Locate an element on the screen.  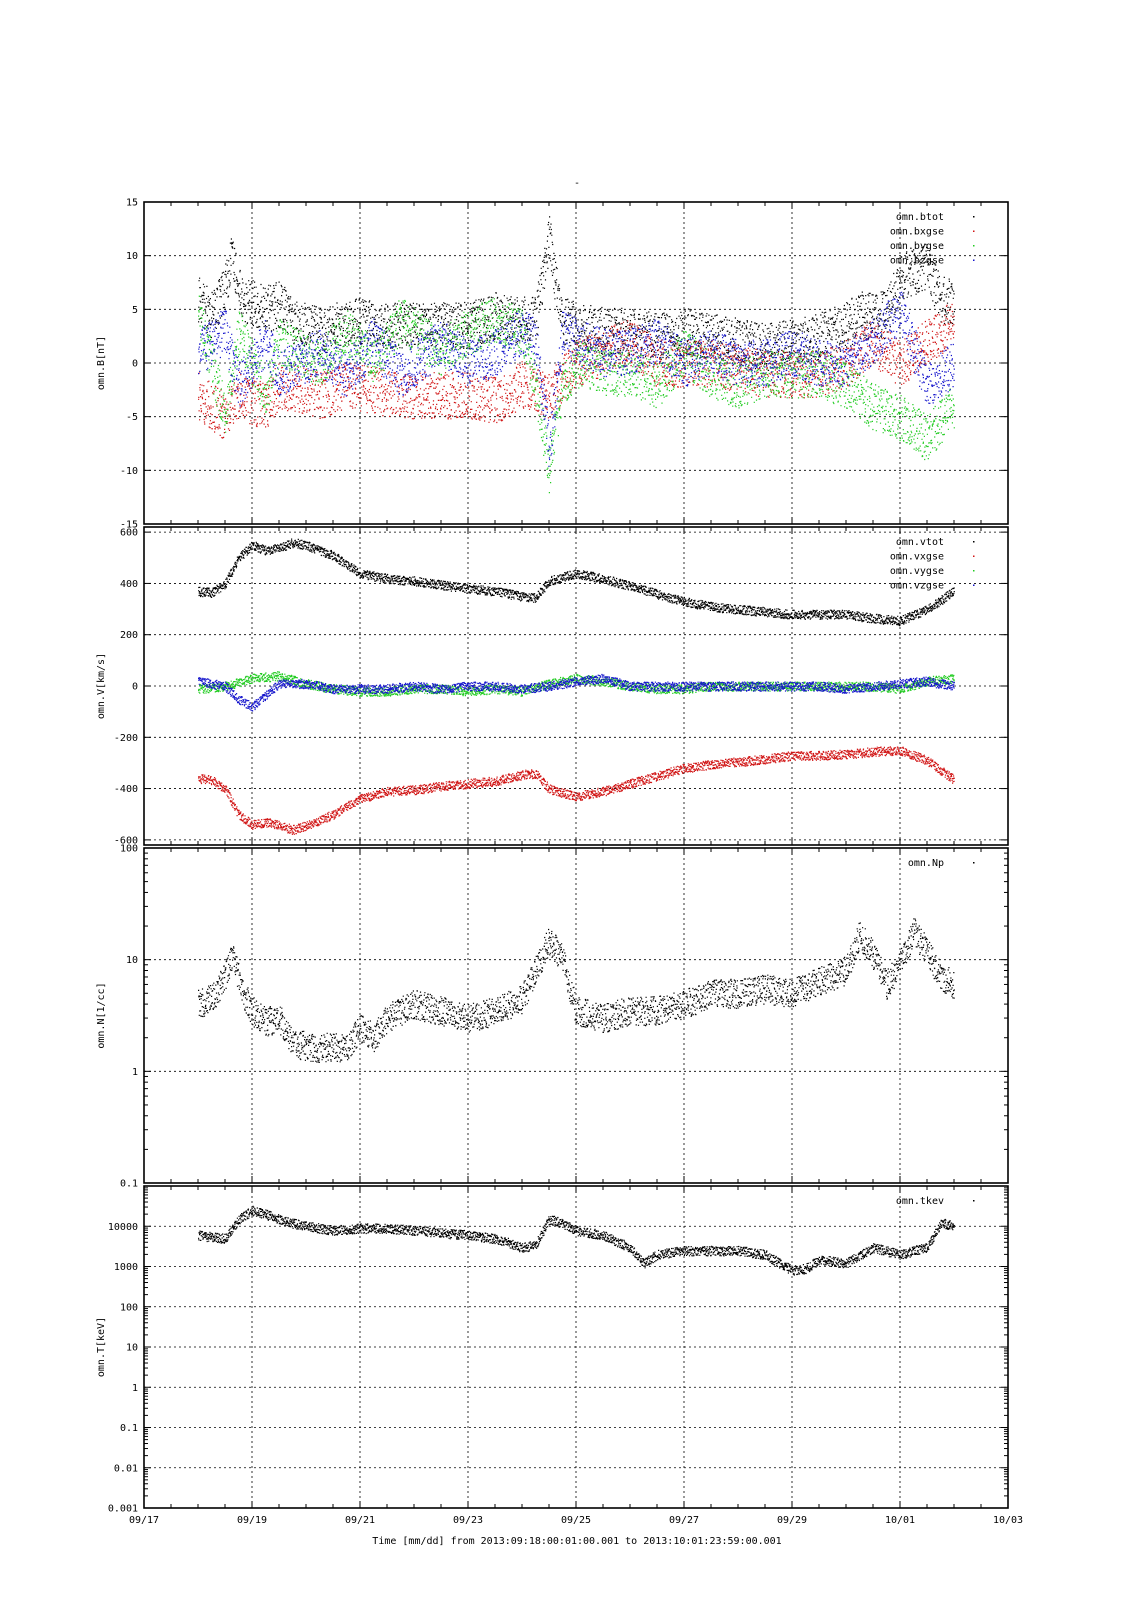
series-omn-vzgse is located at coordinates (576, 692).